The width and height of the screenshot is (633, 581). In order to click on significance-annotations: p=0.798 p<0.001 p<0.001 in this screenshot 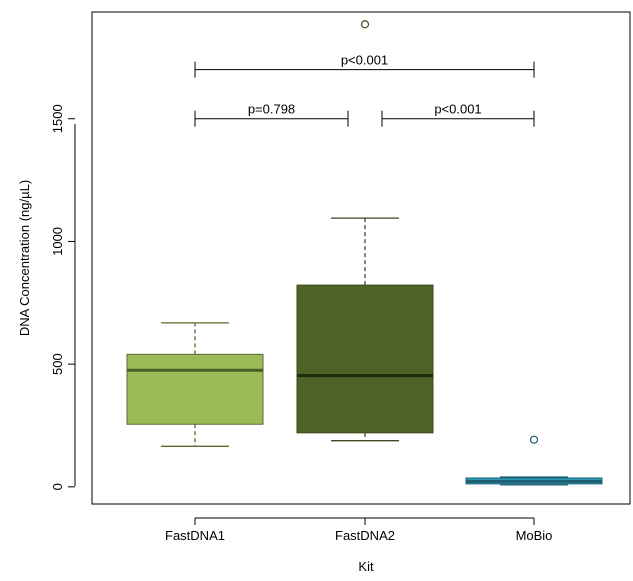, I will do `click(364, 90)`.